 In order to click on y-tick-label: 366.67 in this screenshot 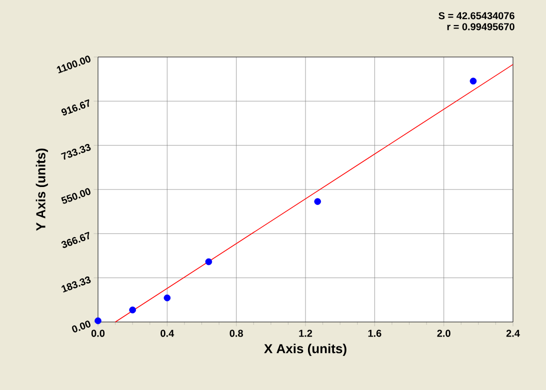, I will do `click(75, 240)`.